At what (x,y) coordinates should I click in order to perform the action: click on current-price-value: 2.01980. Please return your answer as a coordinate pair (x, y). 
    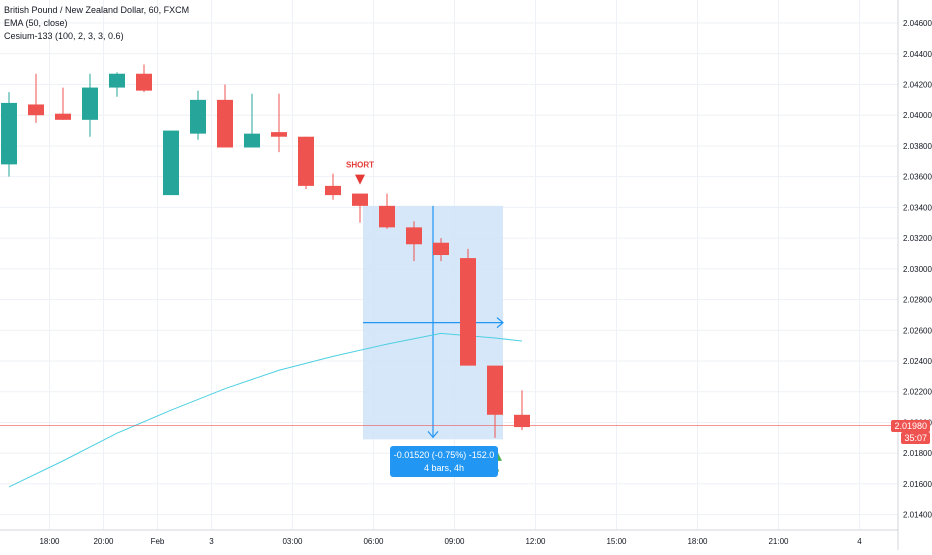
    Looking at the image, I should click on (910, 425).